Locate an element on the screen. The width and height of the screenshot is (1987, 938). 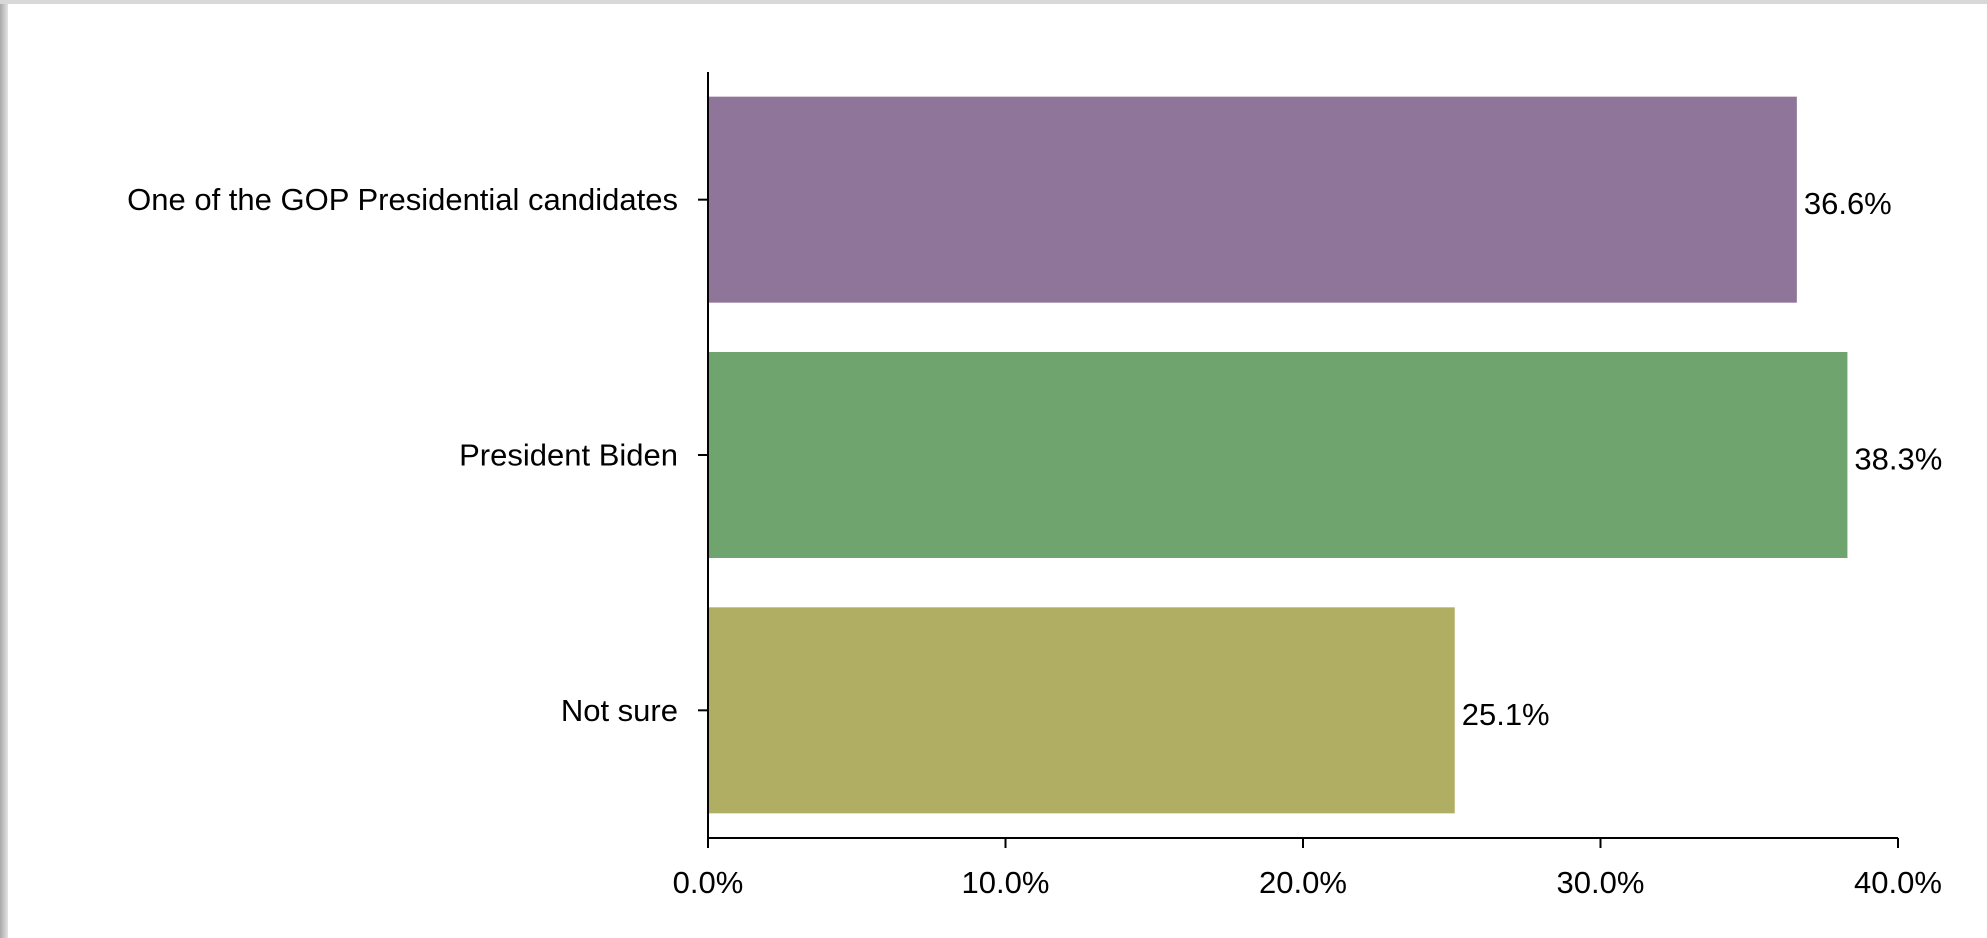
x-tick-label: 40.0% is located at coordinates (1898, 882).